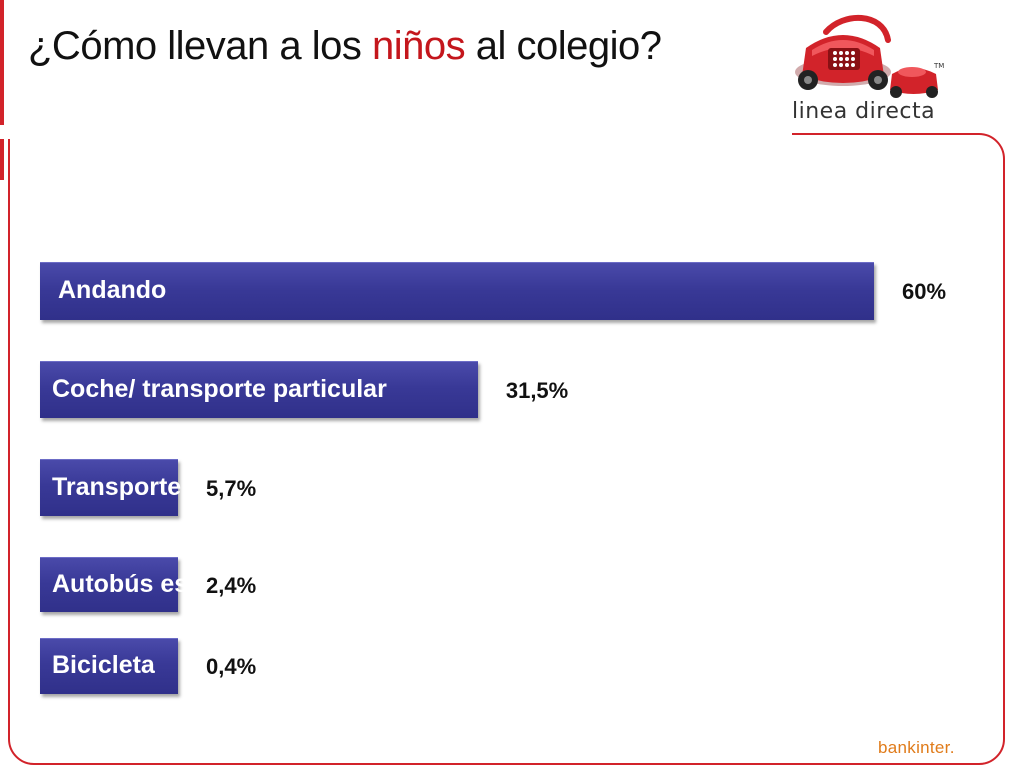  I want to click on left-accent-bar, so click(2, 90).